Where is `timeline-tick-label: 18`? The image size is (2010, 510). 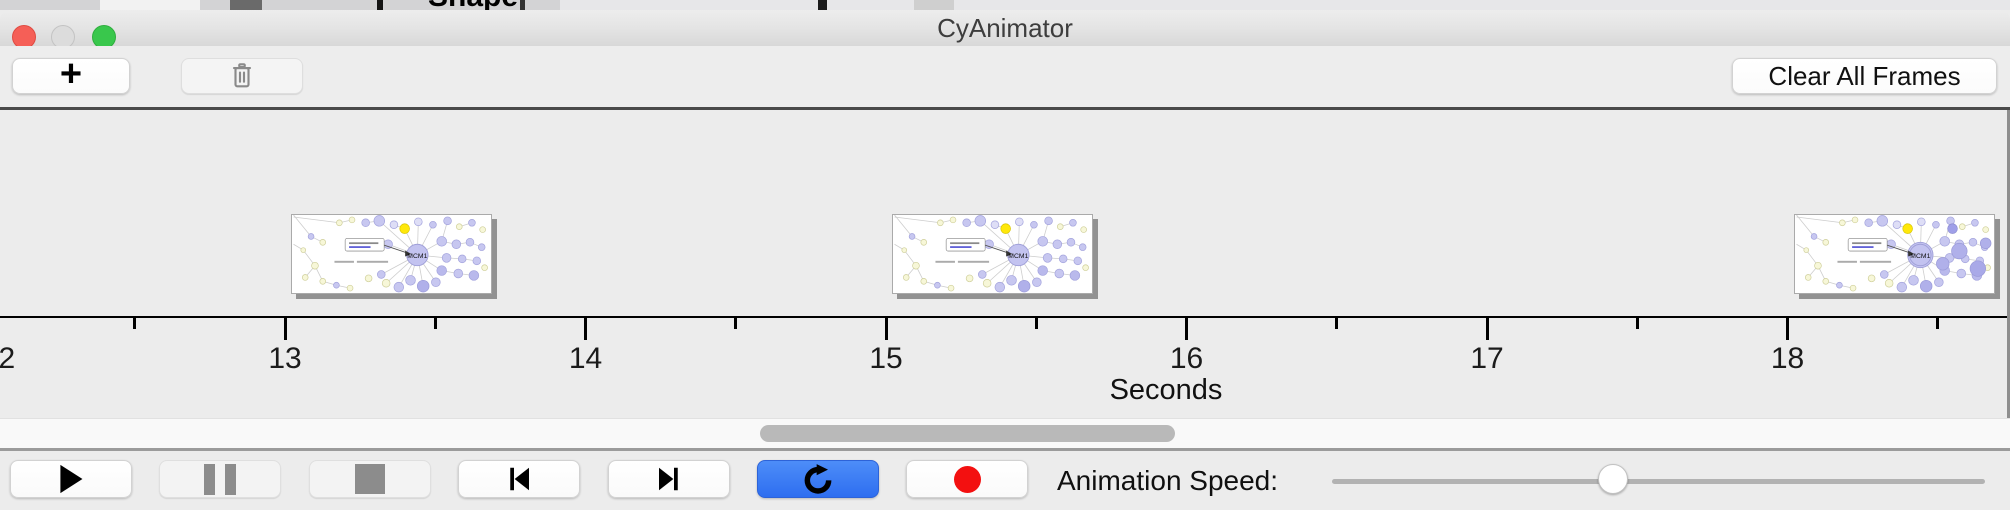
timeline-tick-label: 18 is located at coordinates (1787, 358).